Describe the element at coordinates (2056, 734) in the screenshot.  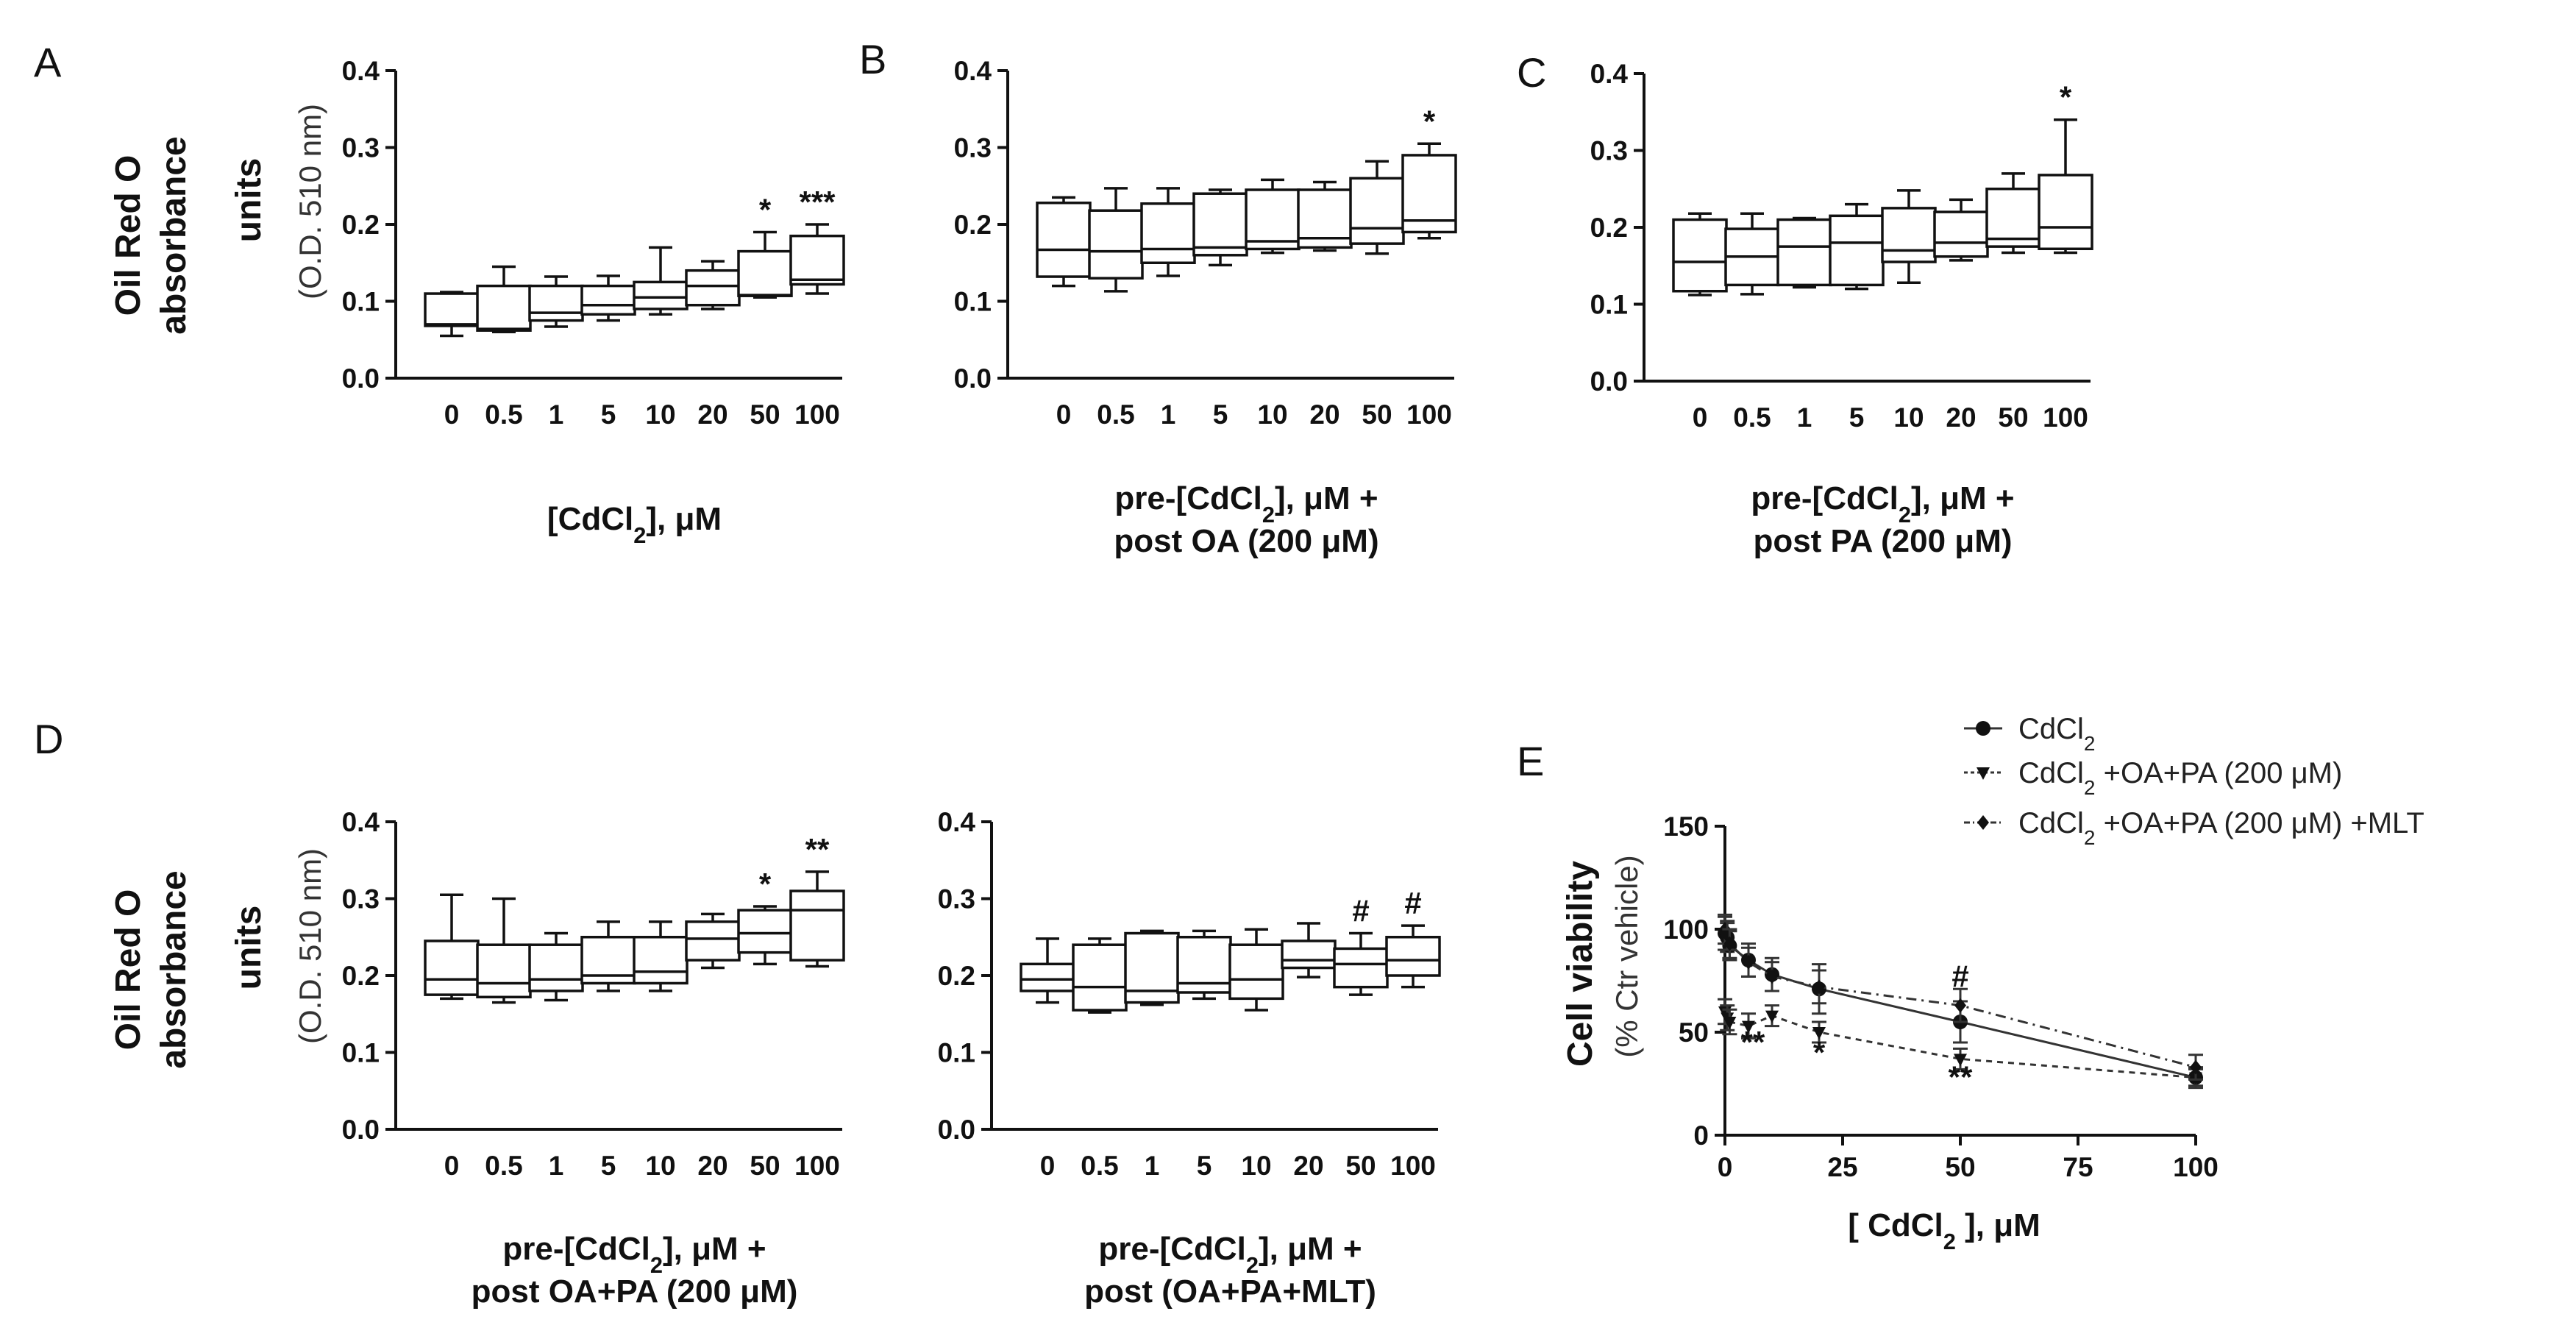
I see `legend-label: CdCl2` at that location.